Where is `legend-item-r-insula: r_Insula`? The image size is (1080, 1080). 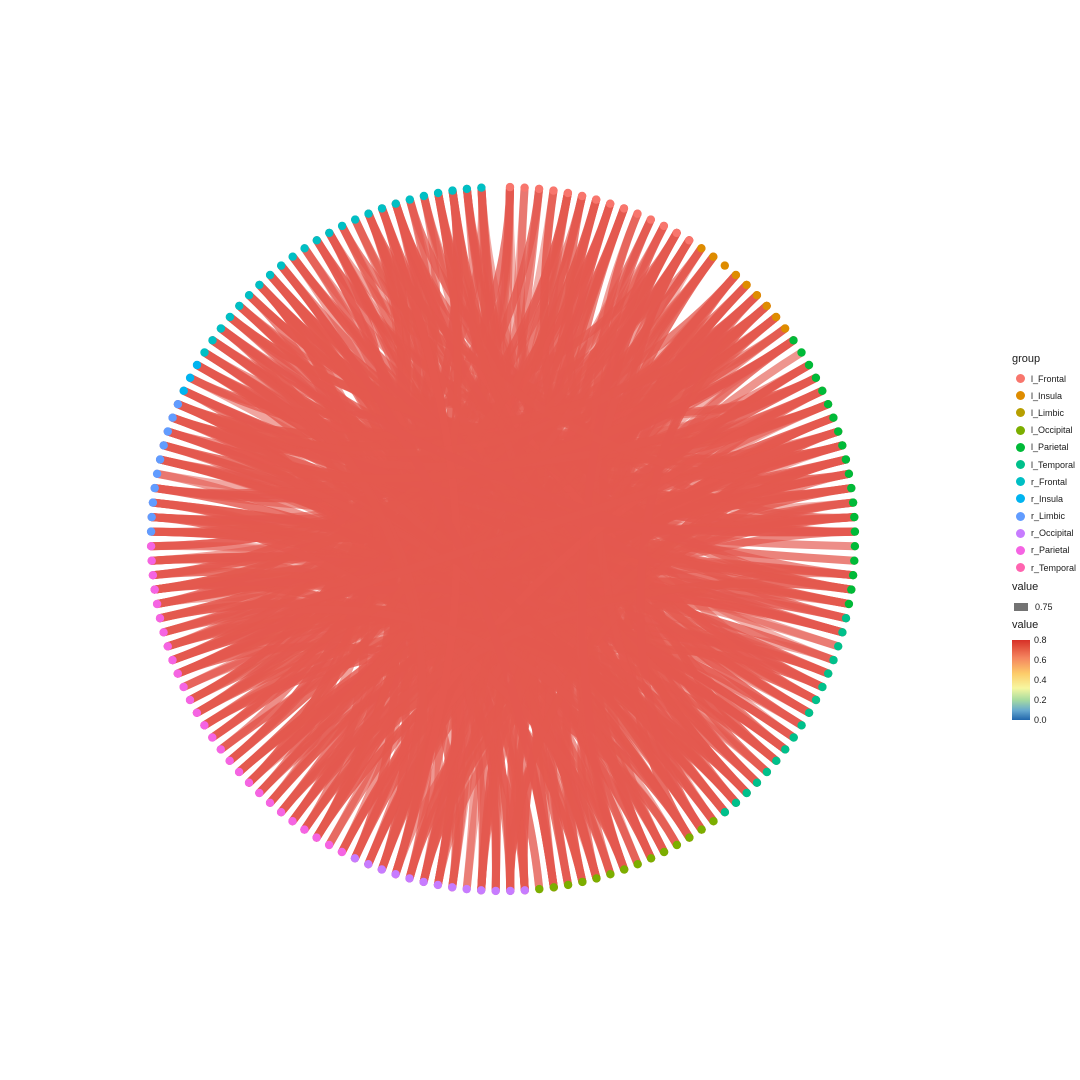 legend-item-r-insula: r_Insula is located at coordinates (1045, 498).